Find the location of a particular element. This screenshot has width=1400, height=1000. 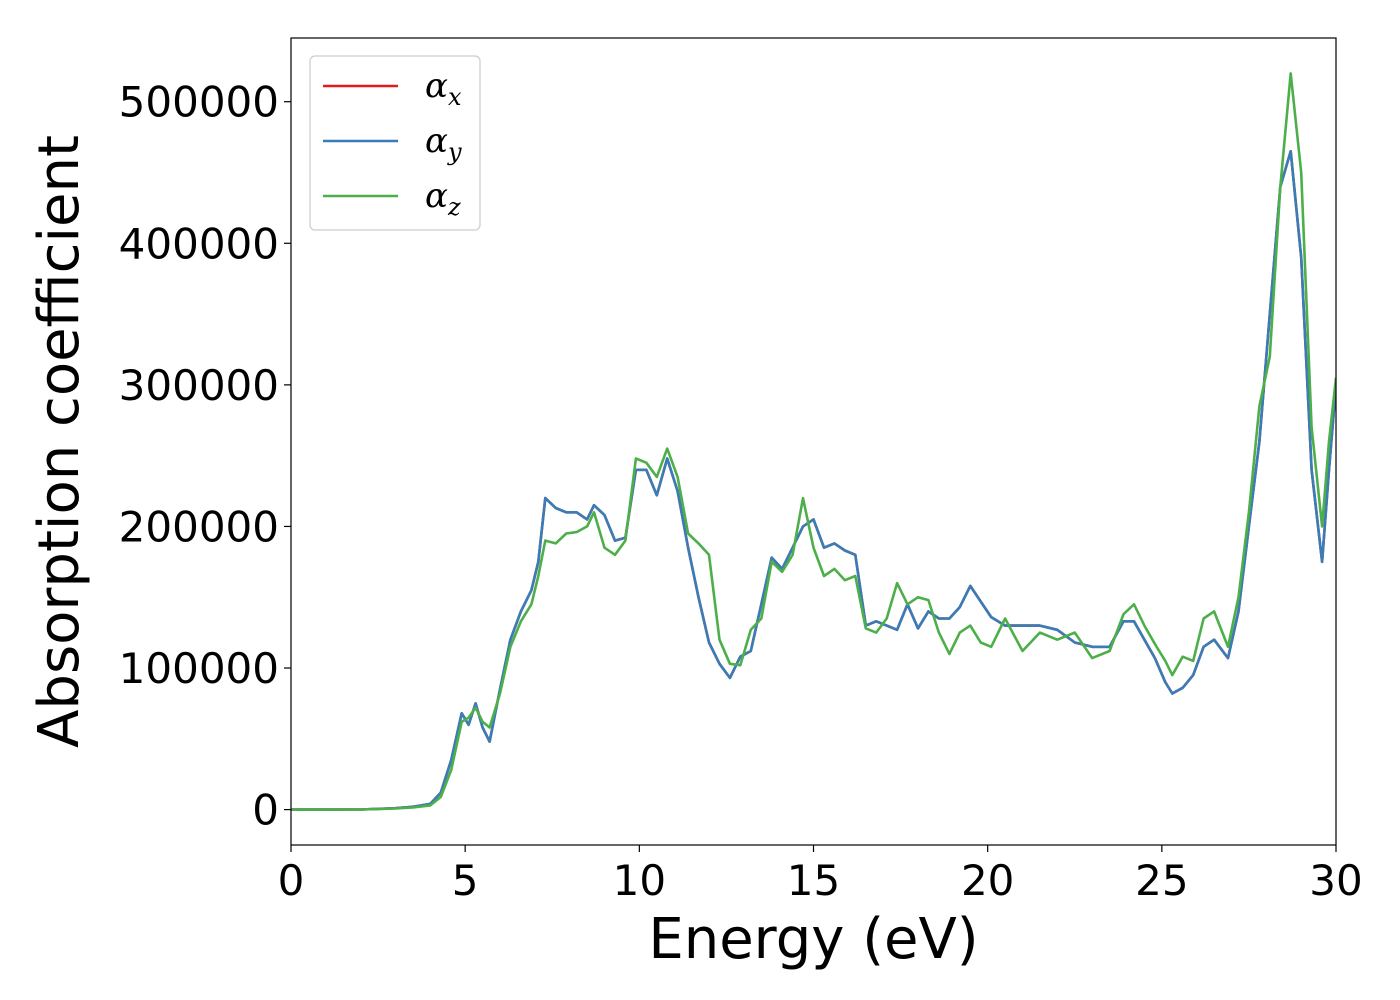

x-tick-label: 5 is located at coordinates (465, 880).